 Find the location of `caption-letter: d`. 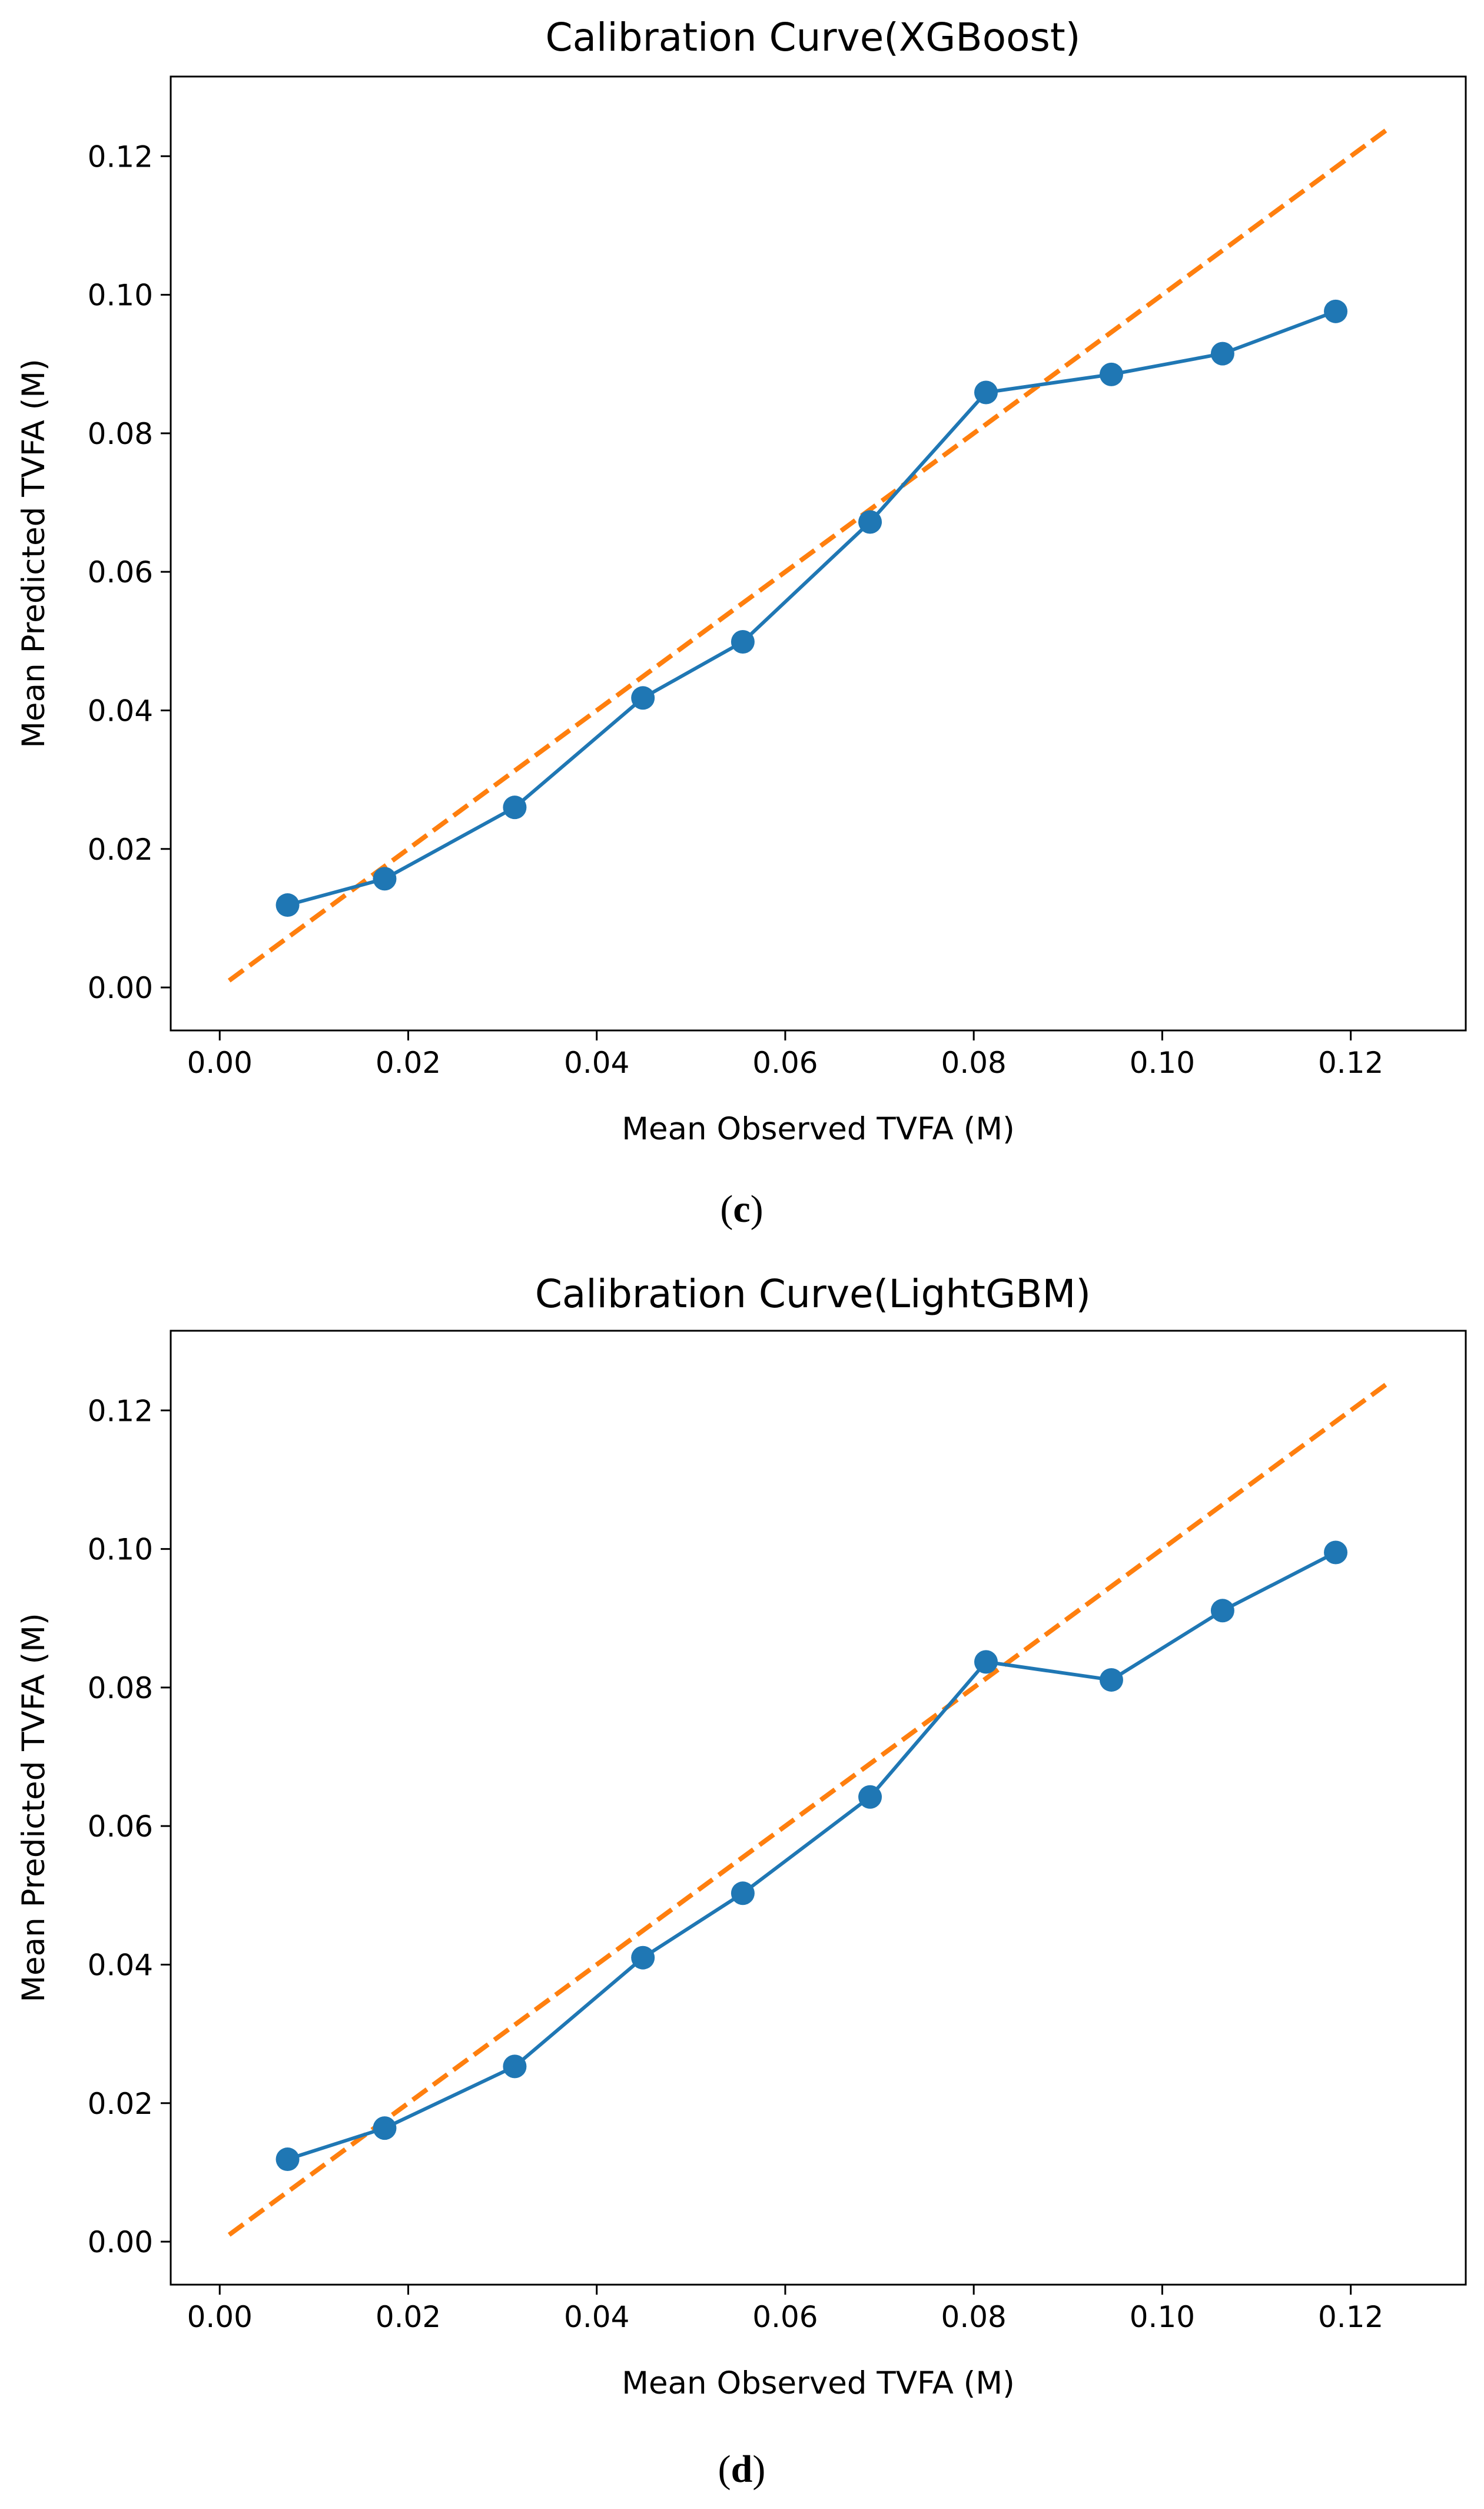

caption-letter: d is located at coordinates (742, 2469).